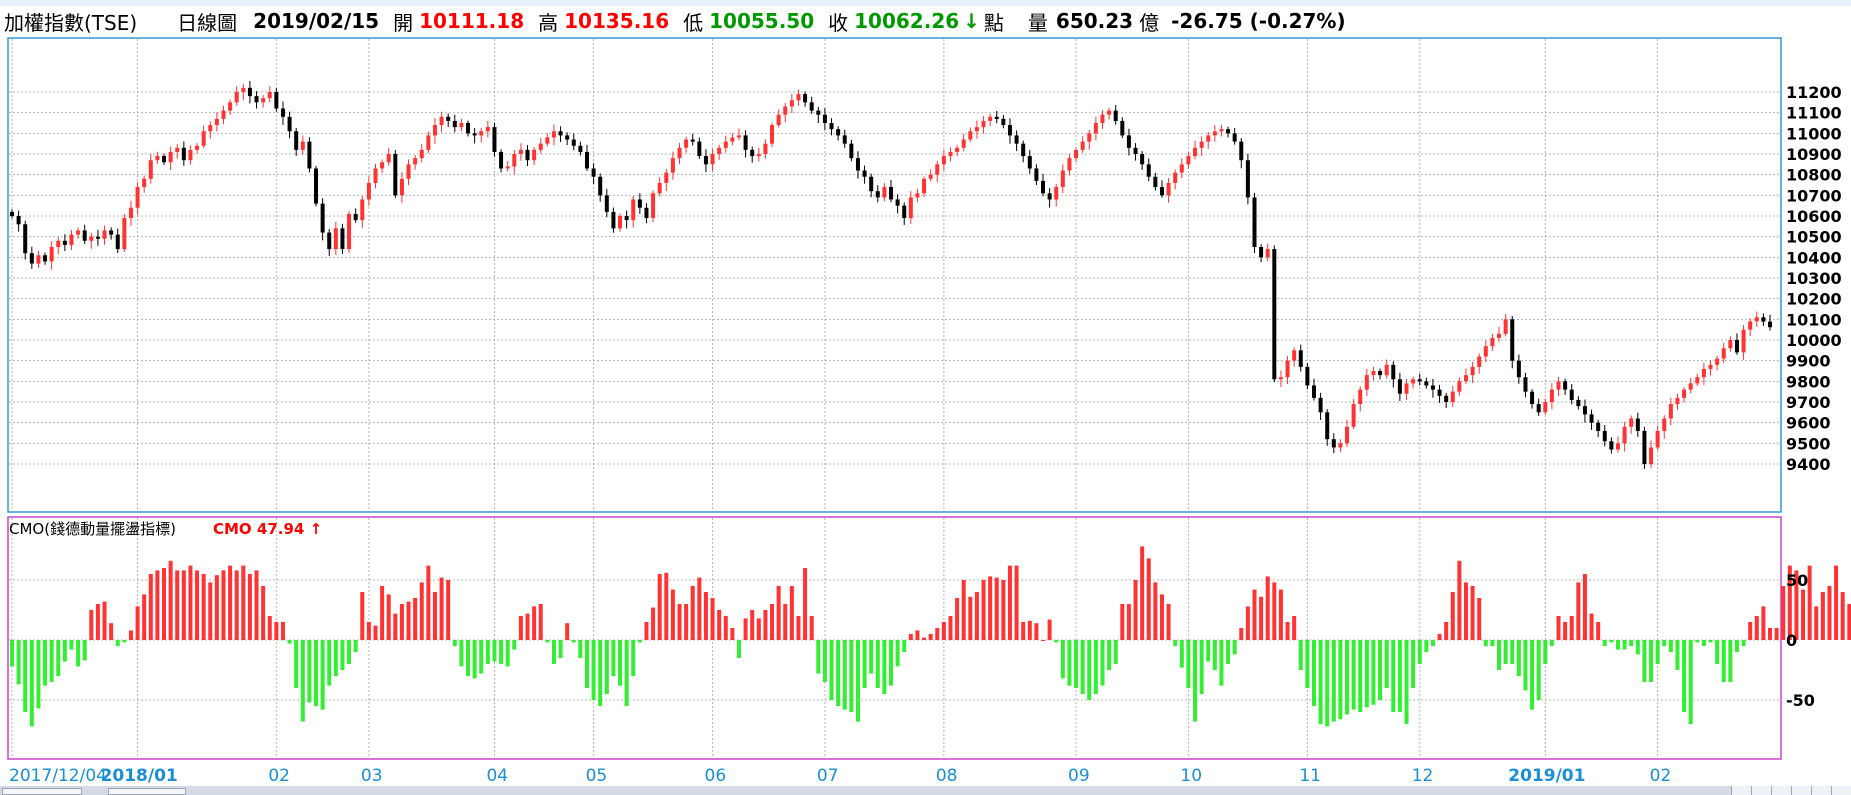 The height and width of the screenshot is (795, 1851). I want to click on scrollbar-thumb, so click(147, 791).